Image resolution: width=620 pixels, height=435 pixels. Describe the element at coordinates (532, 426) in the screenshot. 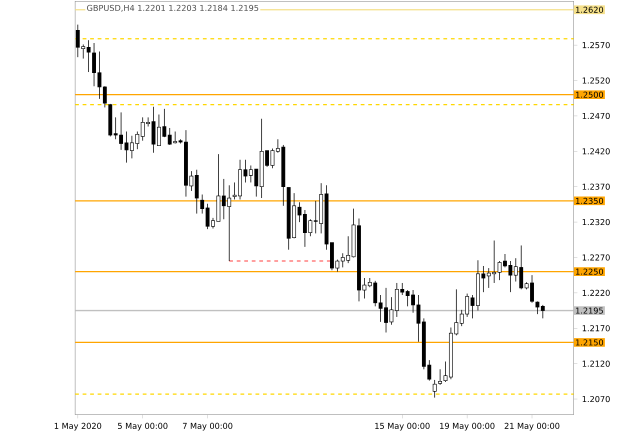

I see `x-tick-label: 21 May 00:00` at that location.